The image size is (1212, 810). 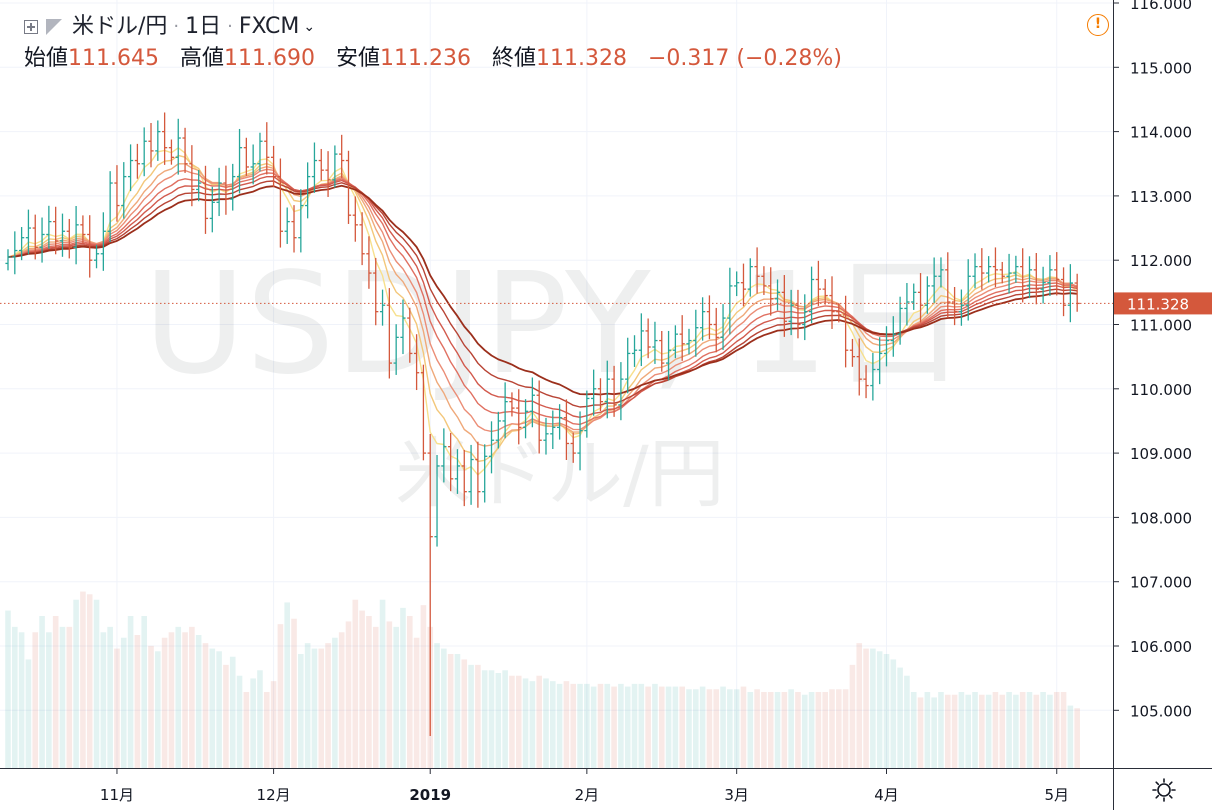 I want to click on close-value: 111.328, so click(x=581, y=58).